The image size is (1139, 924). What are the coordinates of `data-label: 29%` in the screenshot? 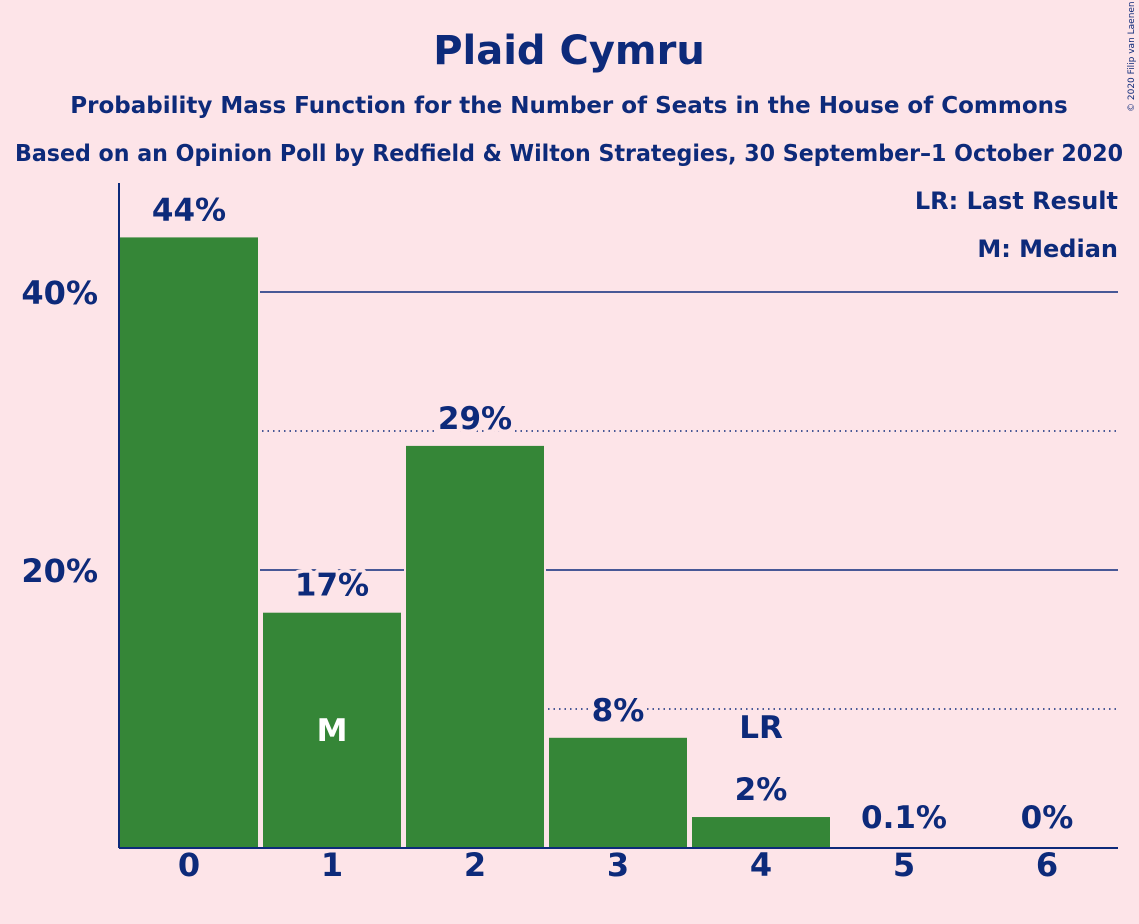 It's located at (475, 419).